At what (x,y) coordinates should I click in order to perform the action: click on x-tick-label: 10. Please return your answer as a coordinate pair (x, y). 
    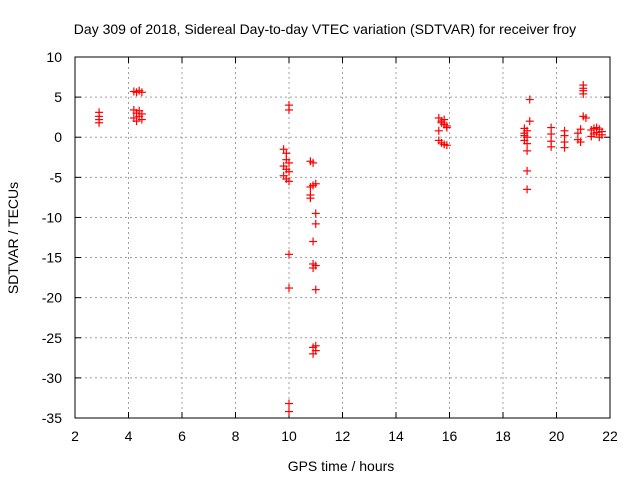
    Looking at the image, I should click on (289, 436).